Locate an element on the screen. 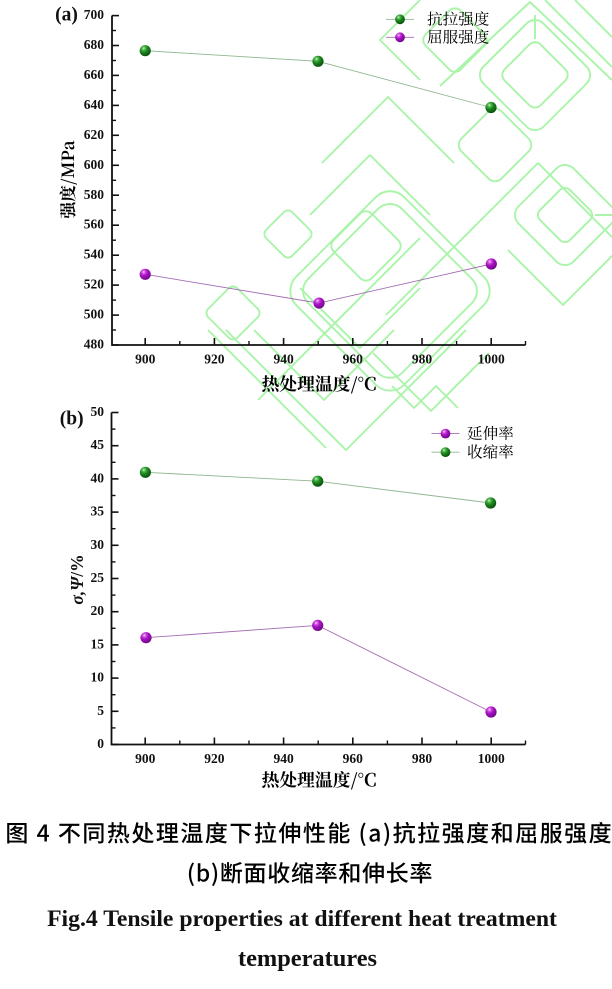  svg-text: 20 is located at coordinates (98, 610).